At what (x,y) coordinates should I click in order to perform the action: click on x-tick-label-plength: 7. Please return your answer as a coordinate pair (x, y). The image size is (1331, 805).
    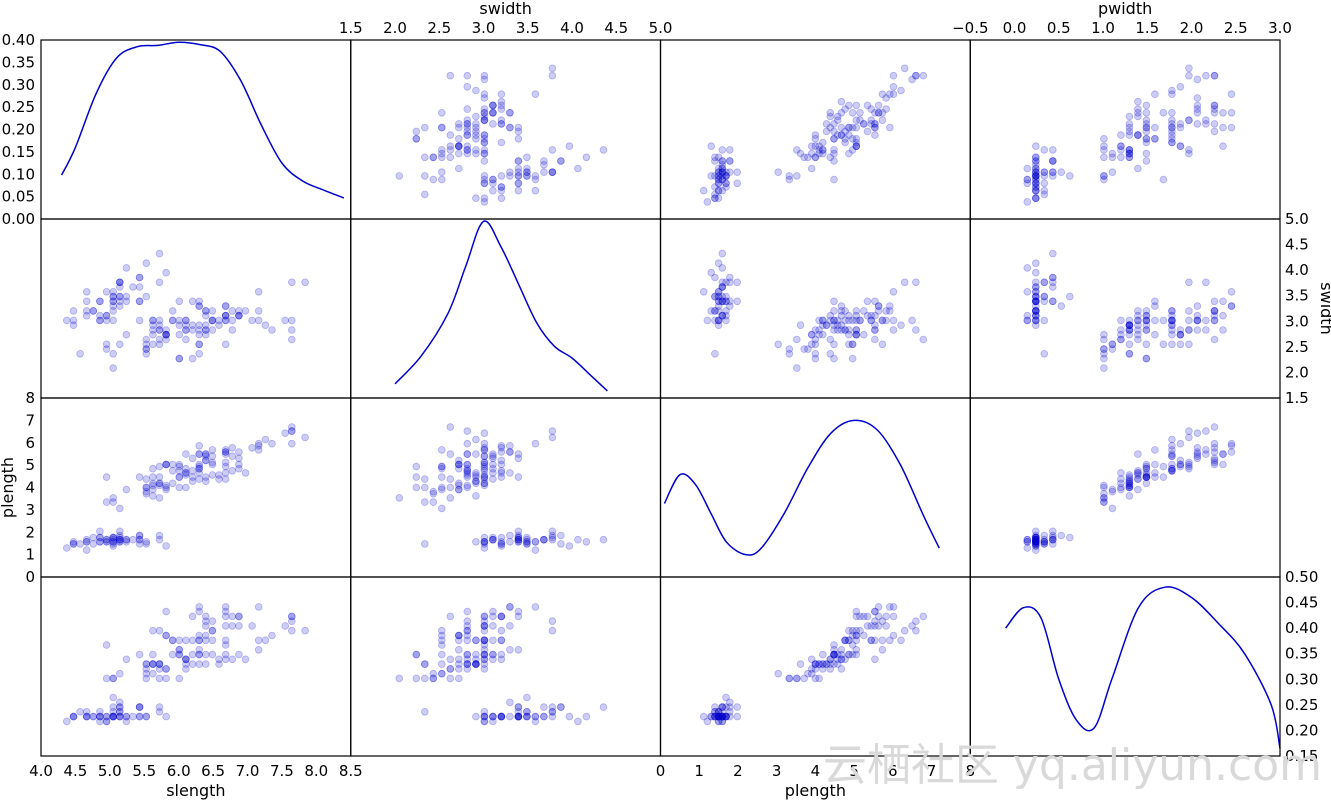
    Looking at the image, I should click on (932, 771).